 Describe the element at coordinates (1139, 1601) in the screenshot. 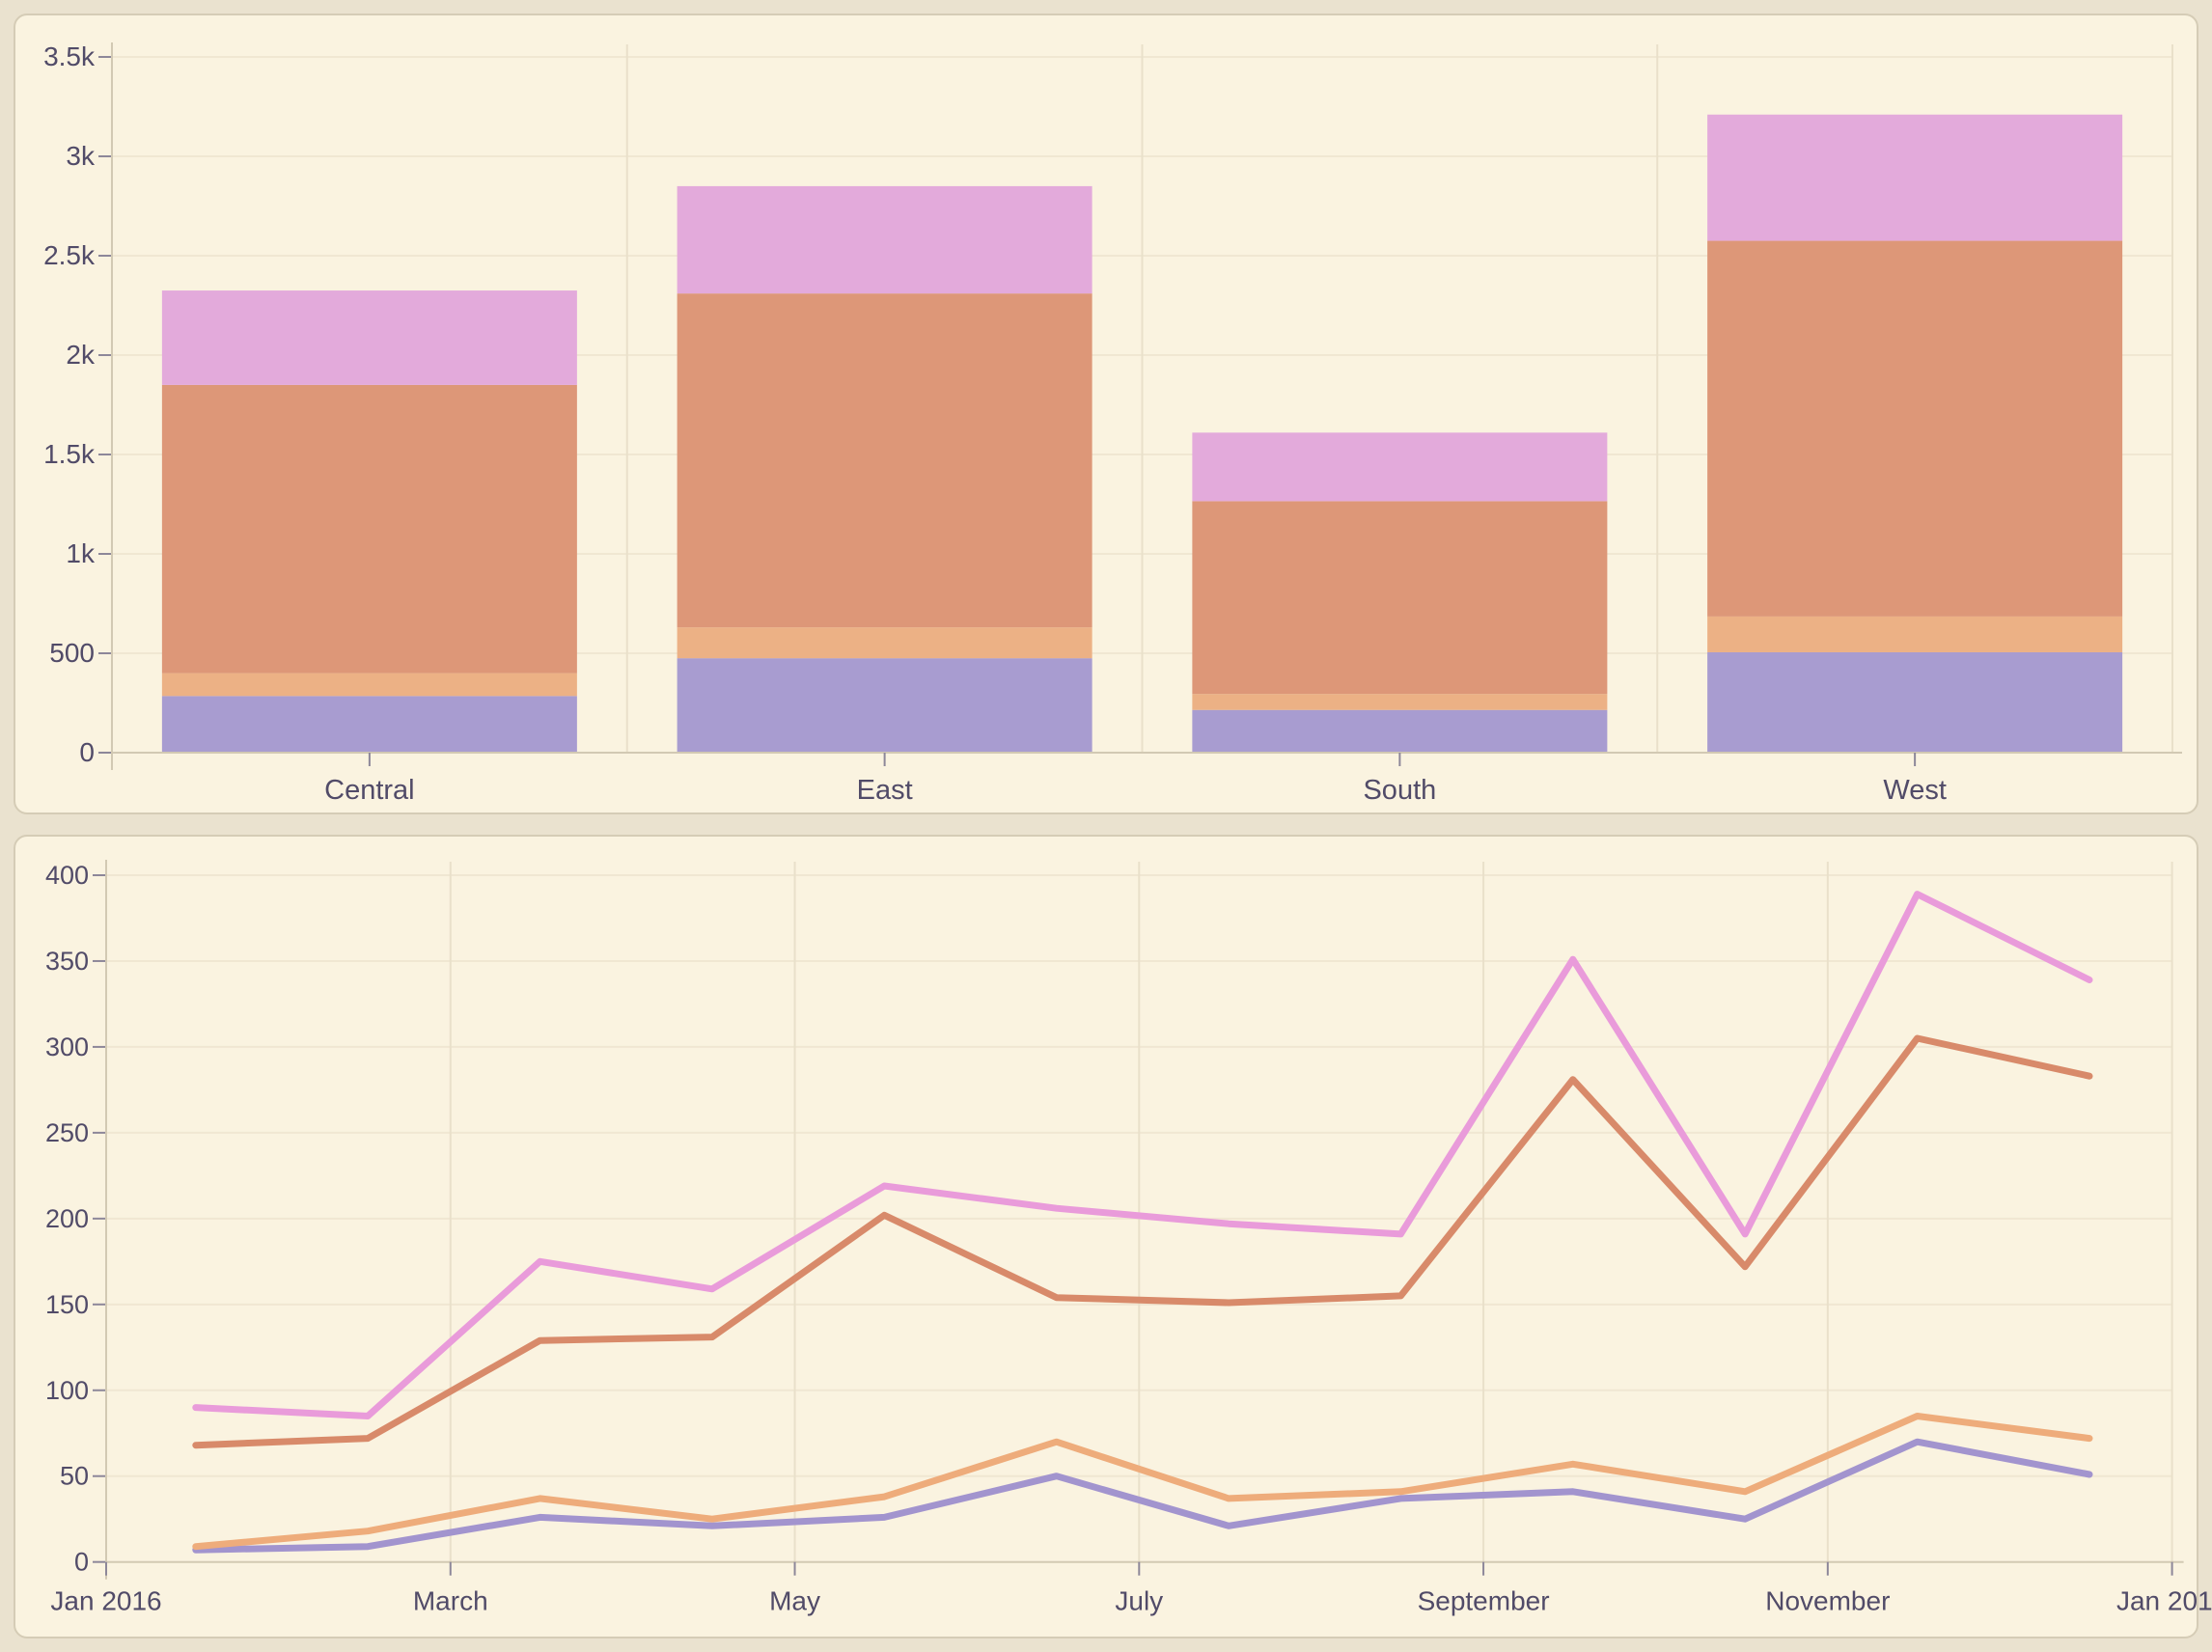

I see `x-axis-tick-label: July` at that location.